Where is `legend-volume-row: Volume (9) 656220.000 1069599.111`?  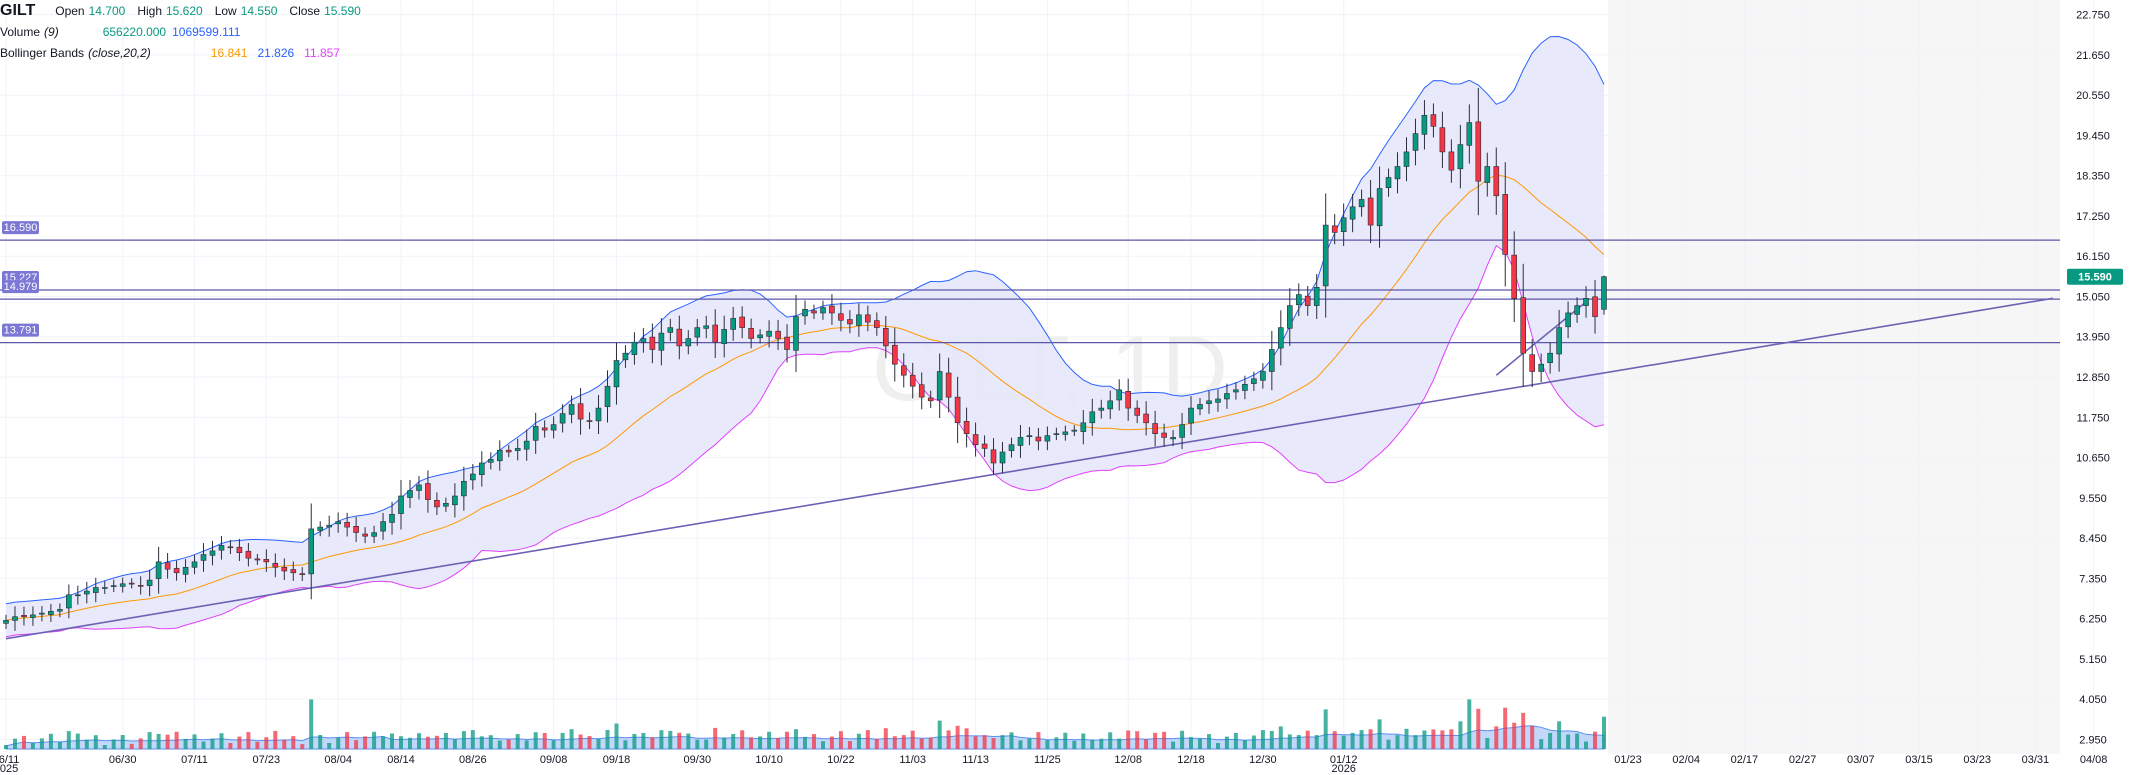 legend-volume-row: Volume (9) 656220.000 1069599.111 is located at coordinates (186, 31).